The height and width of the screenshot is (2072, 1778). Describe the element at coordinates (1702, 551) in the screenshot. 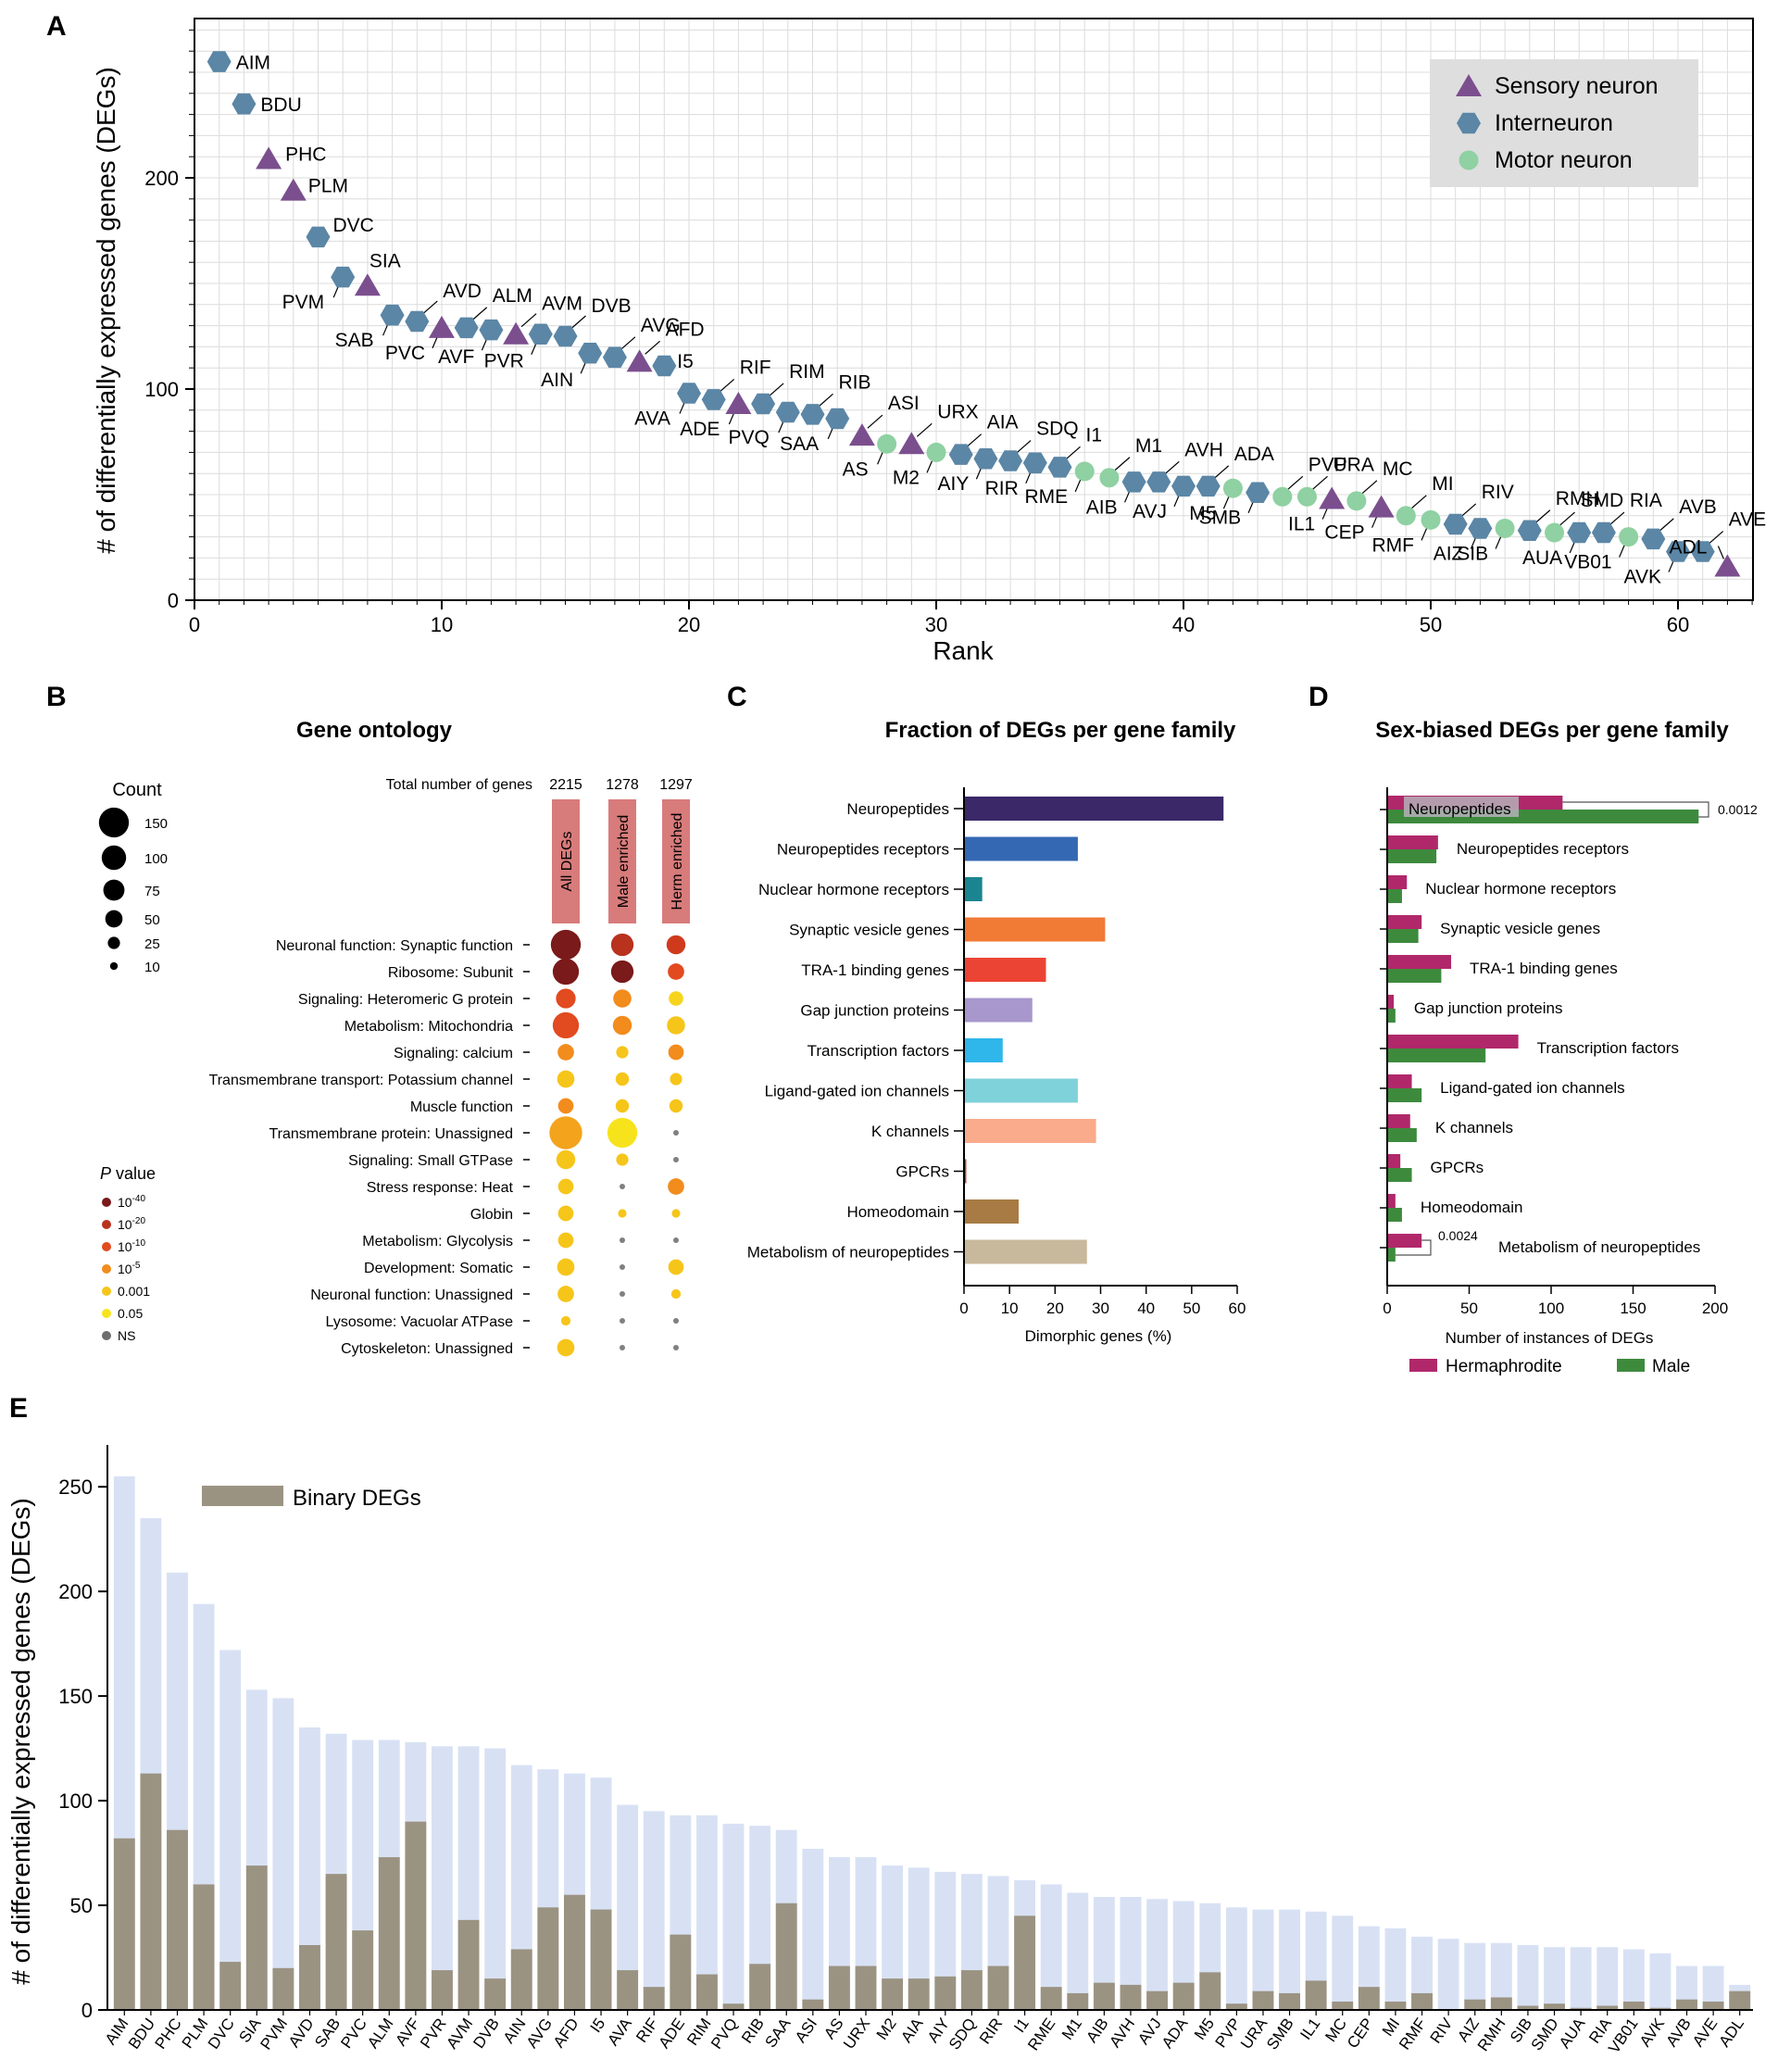

I see `point-ave` at that location.